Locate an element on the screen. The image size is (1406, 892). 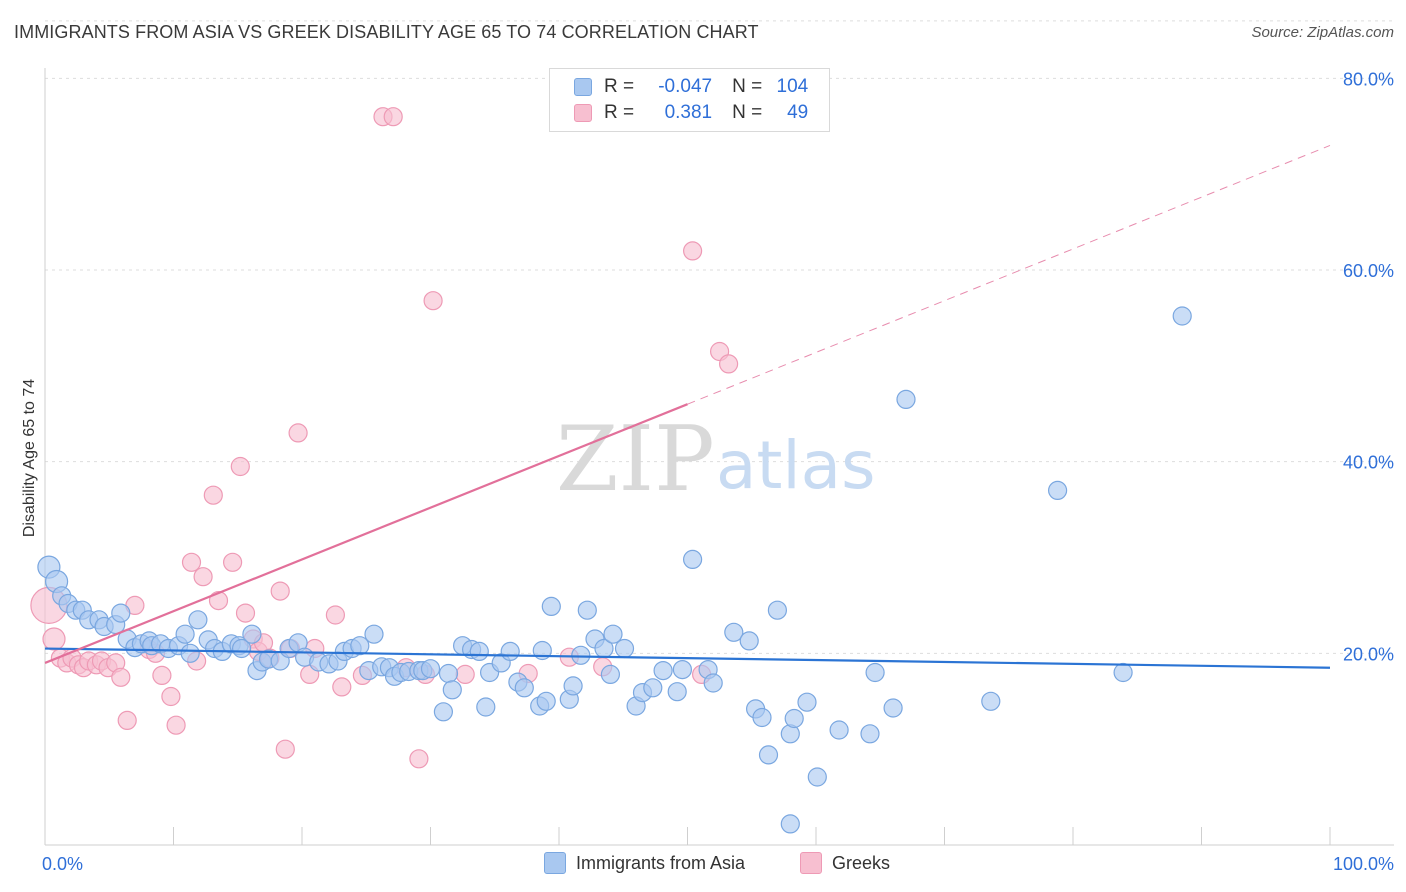
legend-r-value-asia: -0.047 is located at coordinates (685, 86).